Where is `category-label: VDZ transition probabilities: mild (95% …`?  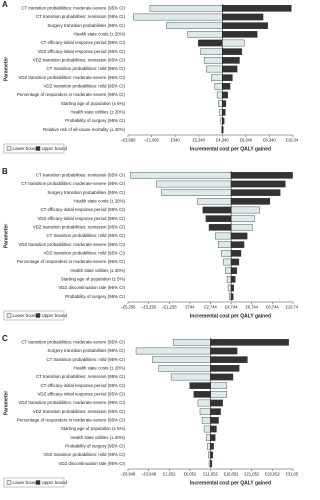 category-label: VDZ transition probabilities: mild (95% … is located at coordinates (85, 454).